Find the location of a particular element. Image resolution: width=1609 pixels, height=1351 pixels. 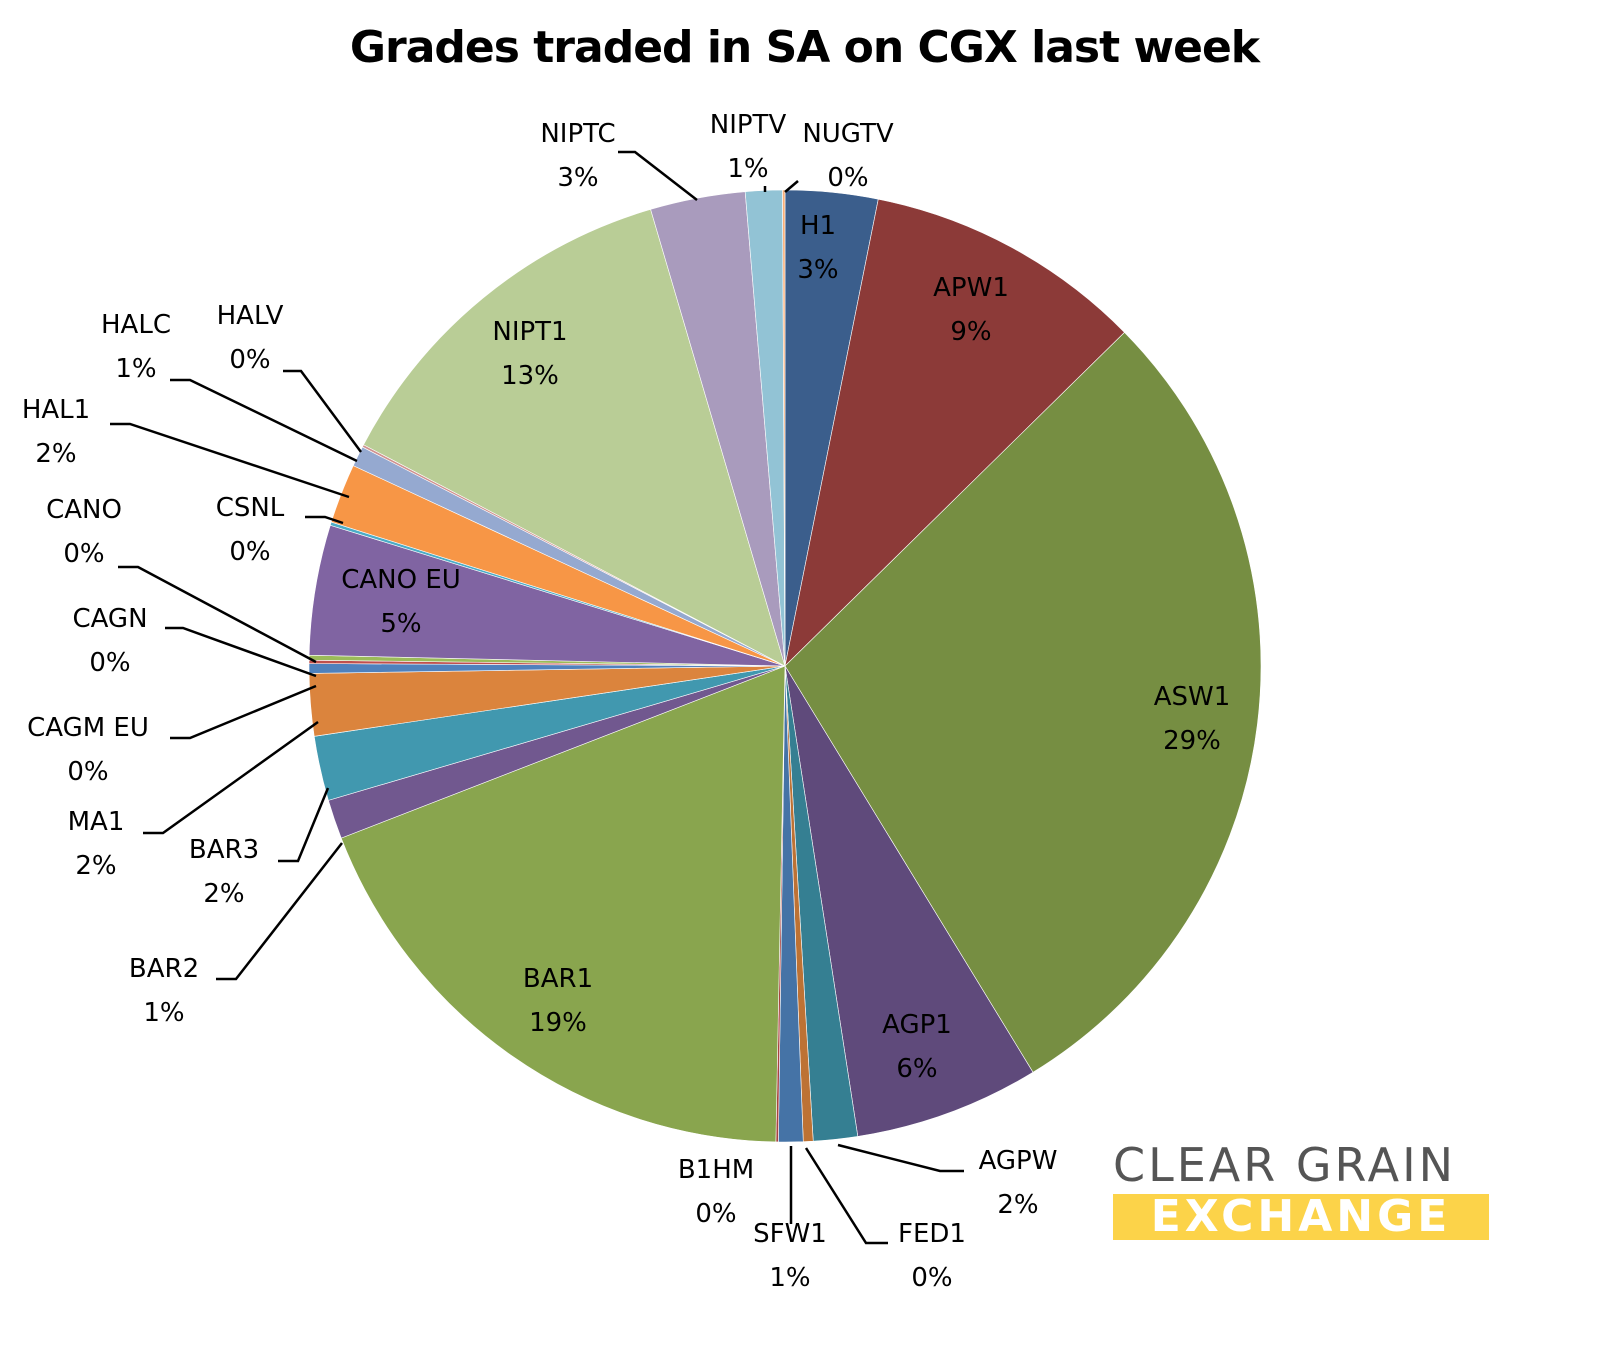

logo-line-1: CLEAR GRAIN is located at coordinates (1285, 1165).